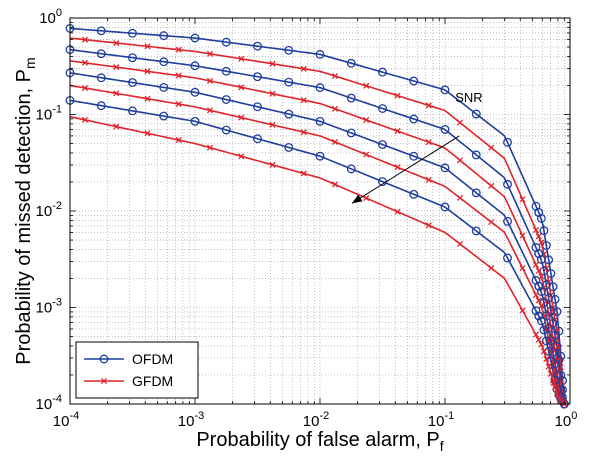 The height and width of the screenshot is (457, 595). I want to click on snr-annotation: SNR, so click(417, 147).